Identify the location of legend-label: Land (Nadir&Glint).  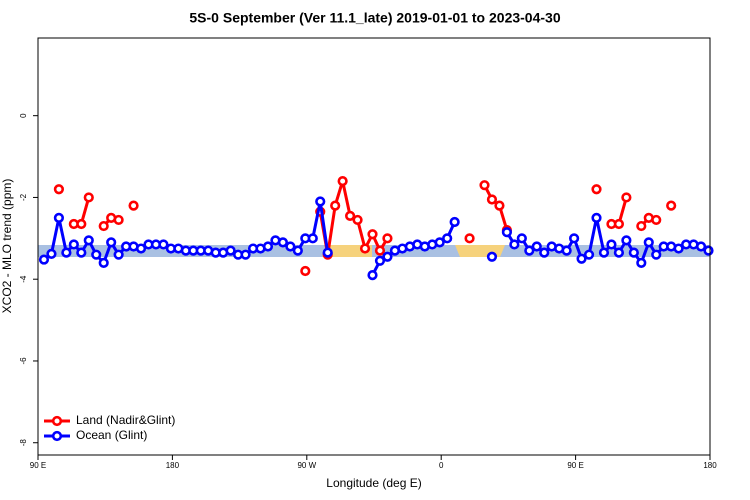
(125, 420).